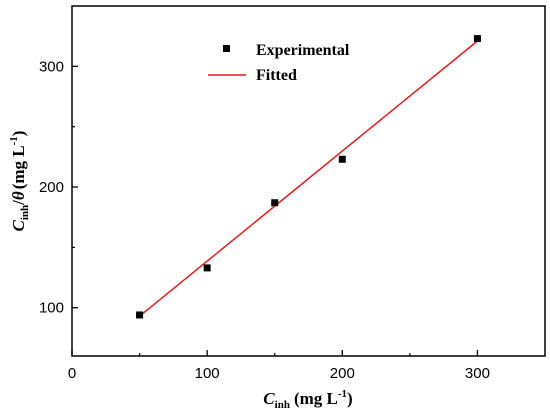 The image size is (550, 417). I want to click on y-label-unit: (mg L, so click(18, 167).